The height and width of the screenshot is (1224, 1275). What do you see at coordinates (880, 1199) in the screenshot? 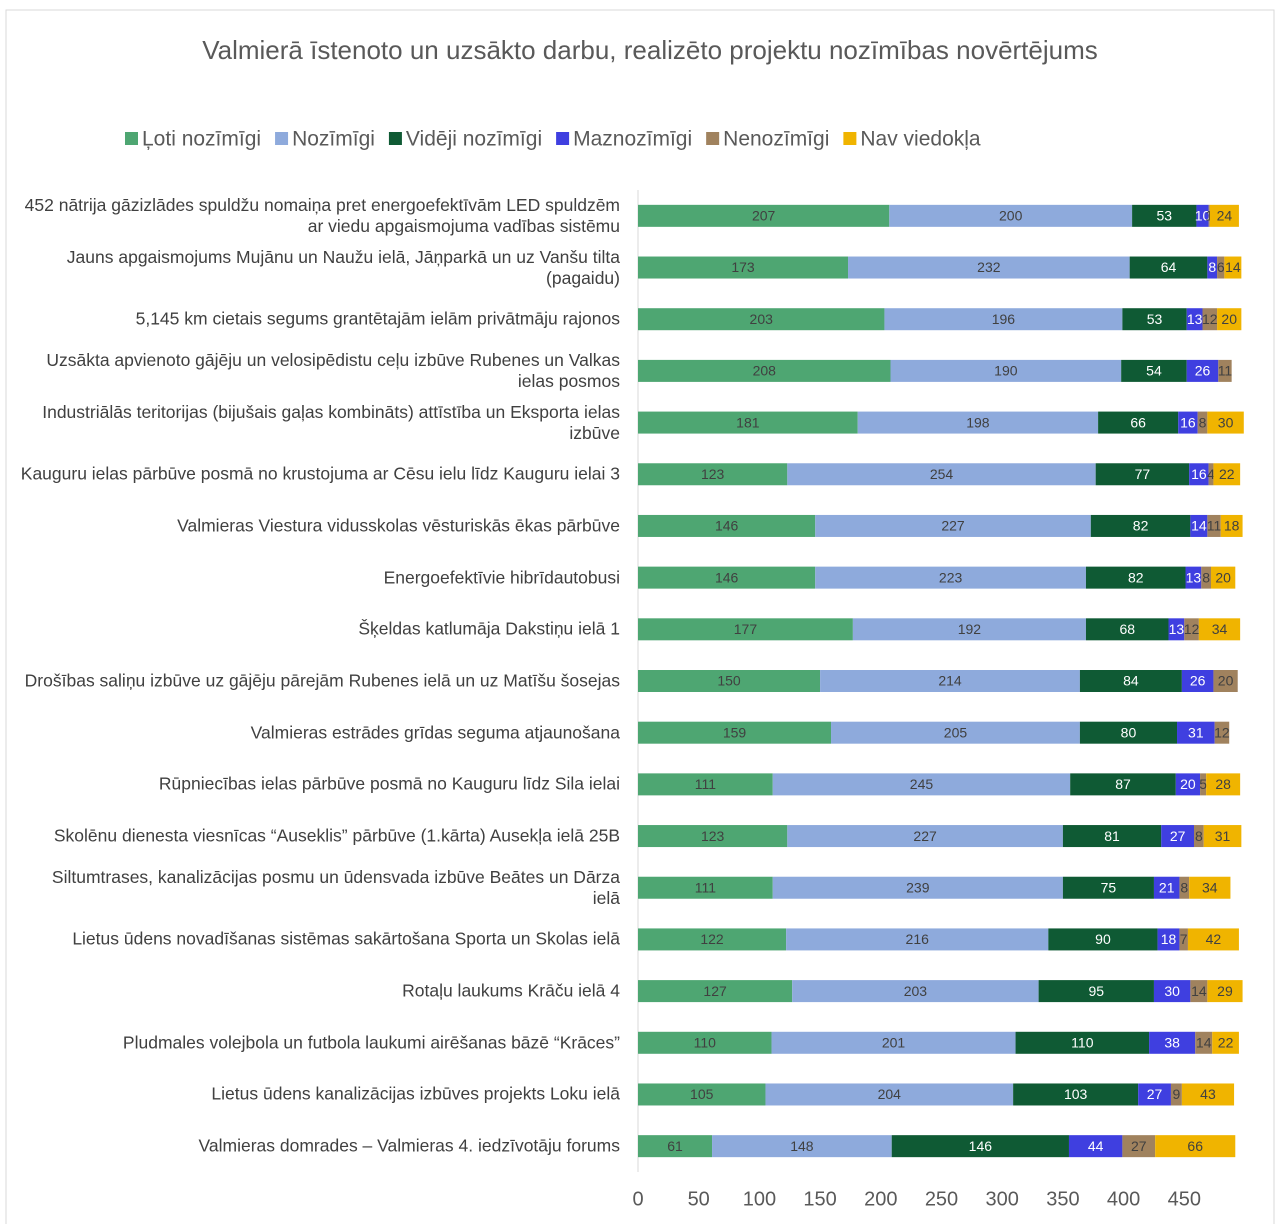
I see `x-tick-label: 200` at bounding box center [880, 1199].